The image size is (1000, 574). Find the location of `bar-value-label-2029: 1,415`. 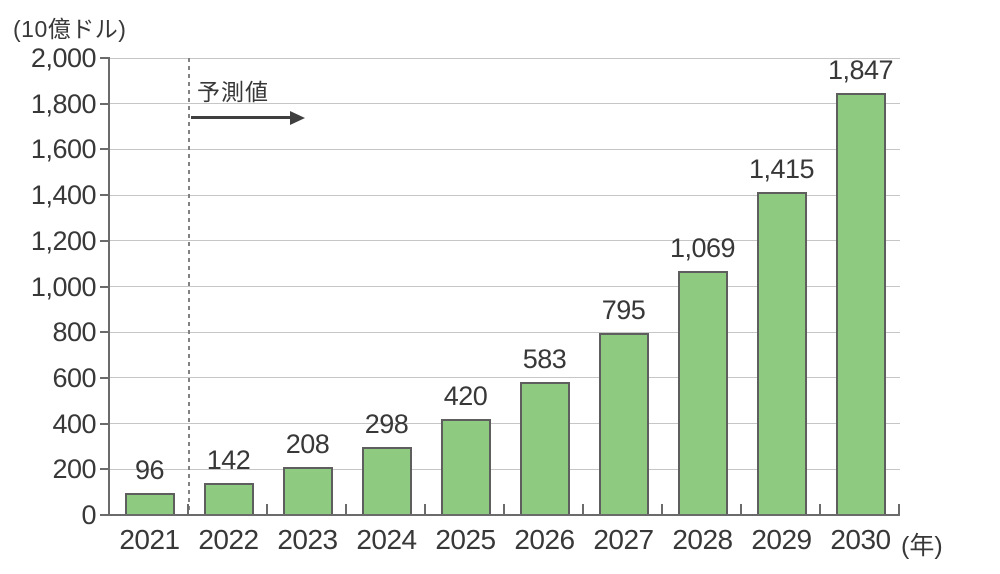

bar-value-label-2029: 1,415 is located at coordinates (781, 168).